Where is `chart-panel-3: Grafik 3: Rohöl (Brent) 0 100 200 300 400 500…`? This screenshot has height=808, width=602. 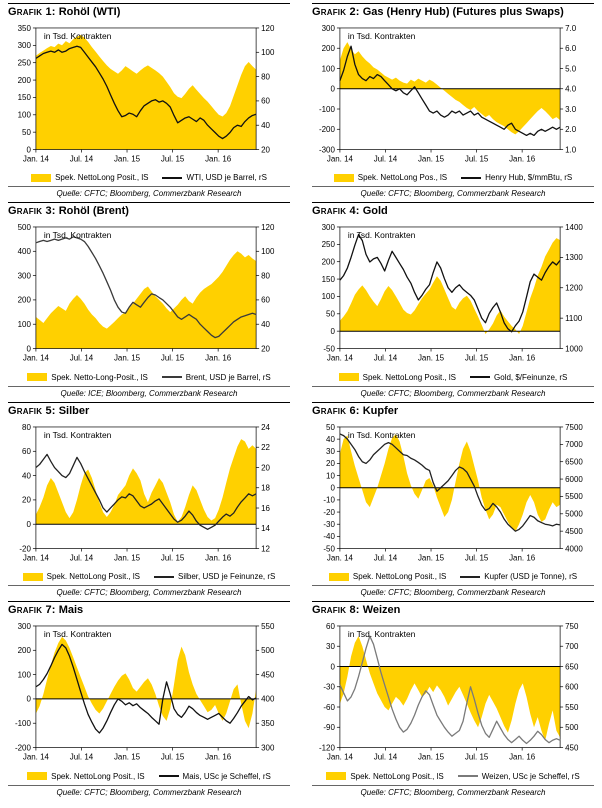
chart-panel-3: Grafik 3: Rohöl (Brent) 0 100 200 300 400 500… is located at coordinates (149, 300).